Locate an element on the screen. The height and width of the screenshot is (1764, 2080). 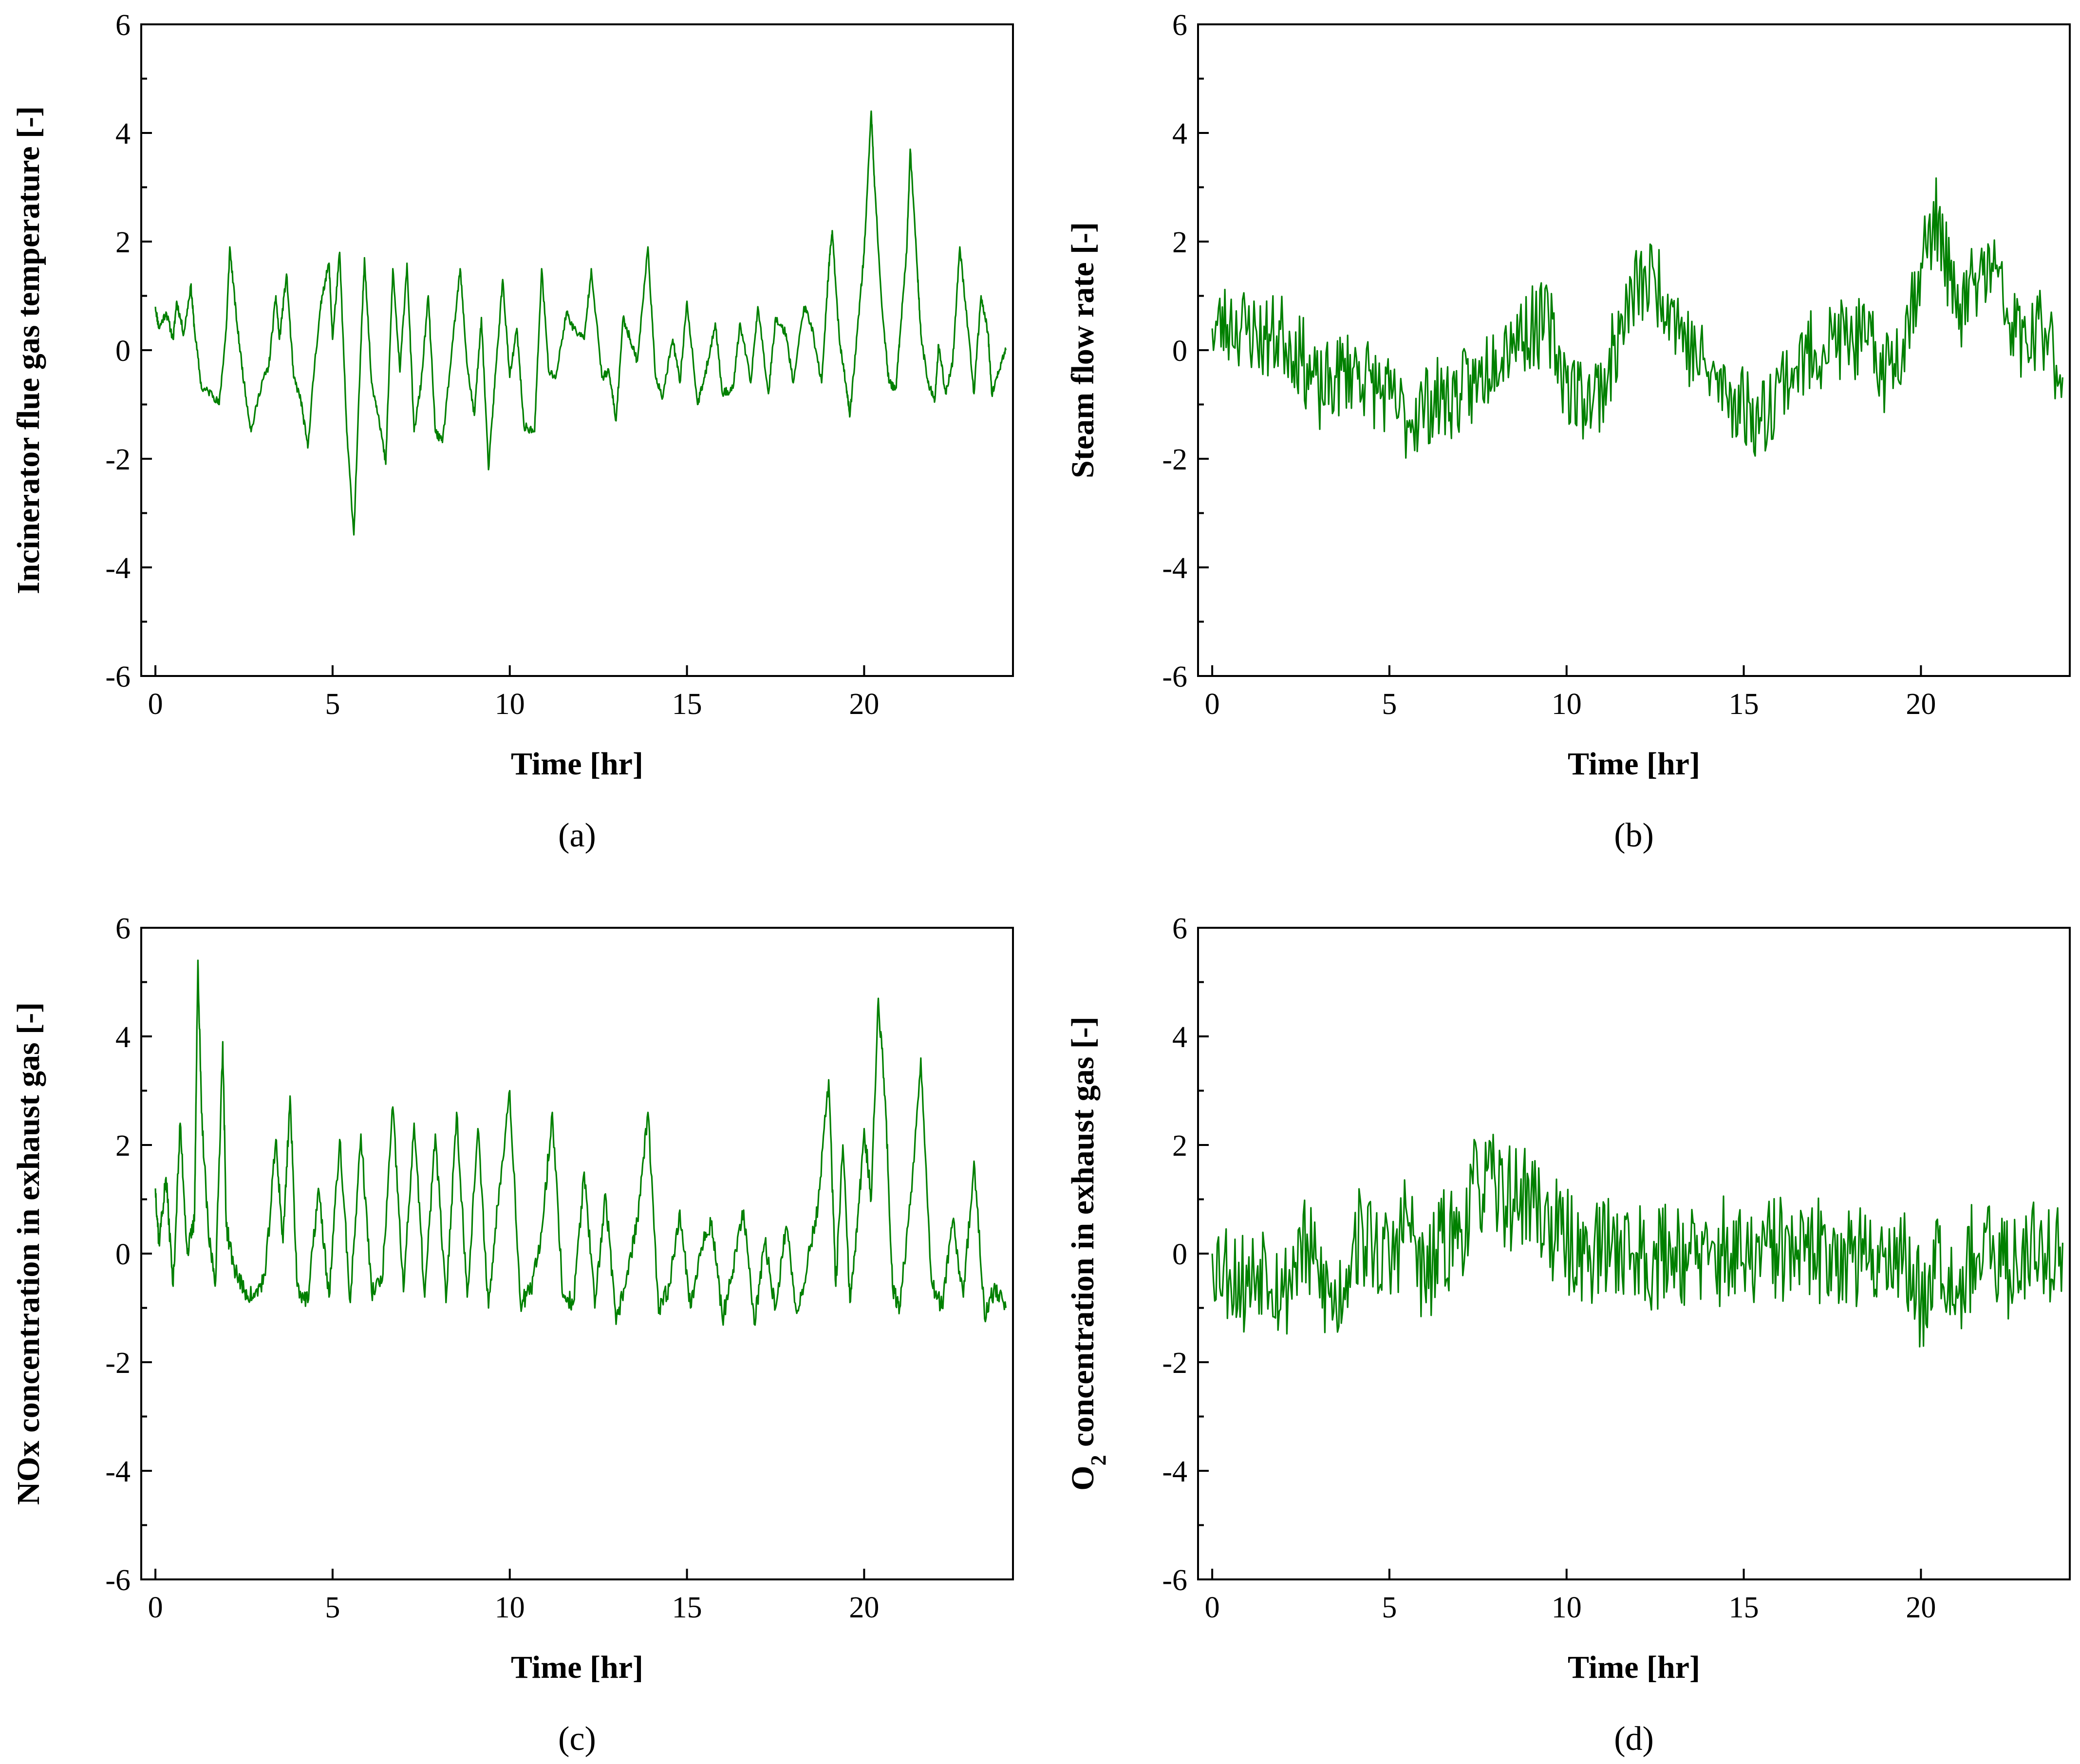
panel-b-series-line is located at coordinates (1637, 318).